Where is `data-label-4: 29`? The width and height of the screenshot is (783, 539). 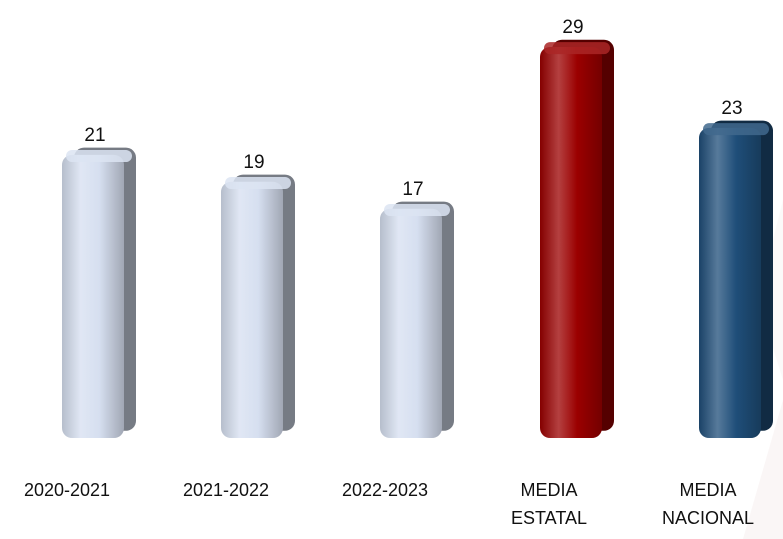
data-label-4: 29 is located at coordinates (572, 27).